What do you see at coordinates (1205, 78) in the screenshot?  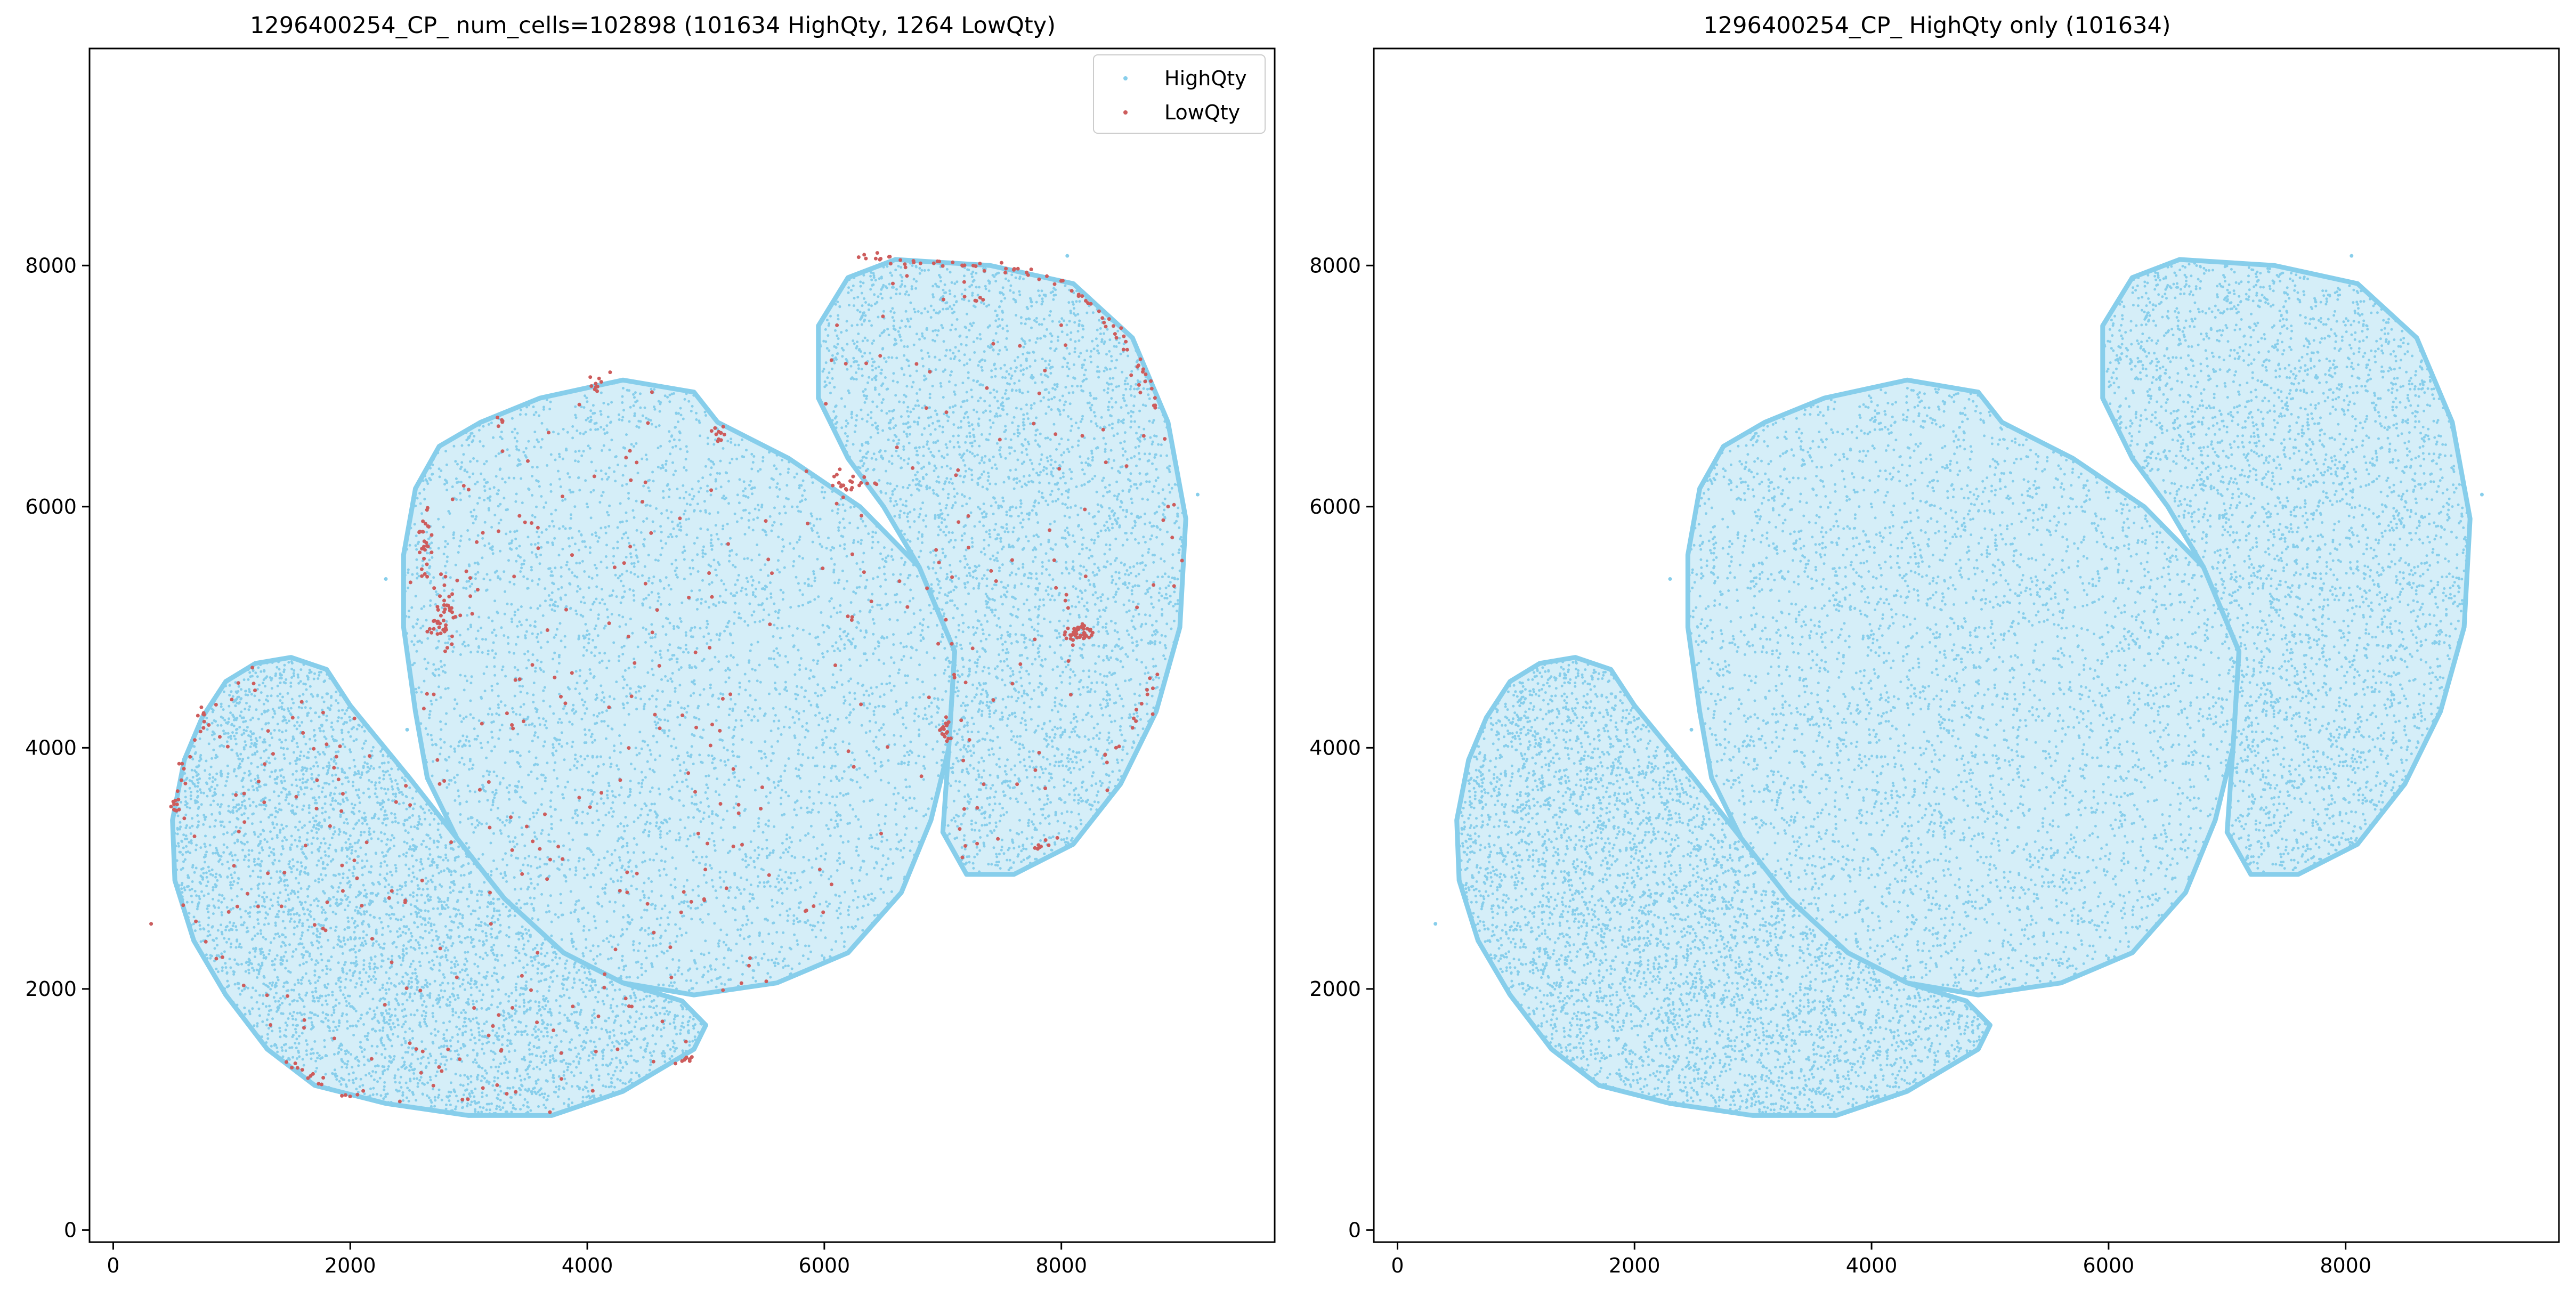 I see `legend-label-highqty: HighQty` at bounding box center [1205, 78].